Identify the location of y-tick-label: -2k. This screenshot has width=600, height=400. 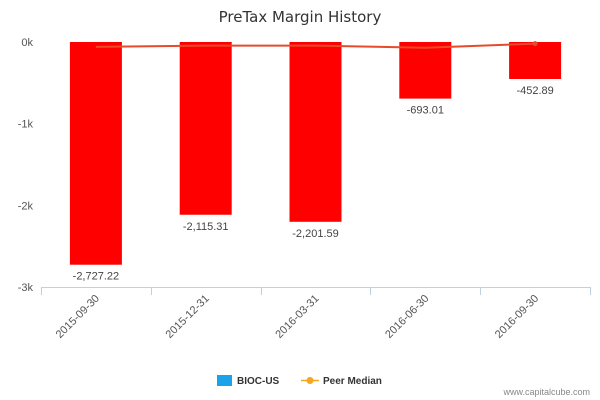
(26, 206).